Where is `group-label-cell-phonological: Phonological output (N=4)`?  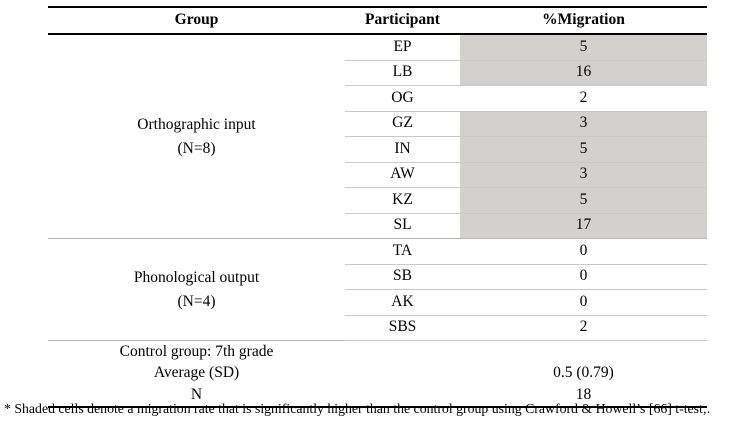
group-label-cell-phonological: Phonological output (N=4) is located at coordinates (196, 289).